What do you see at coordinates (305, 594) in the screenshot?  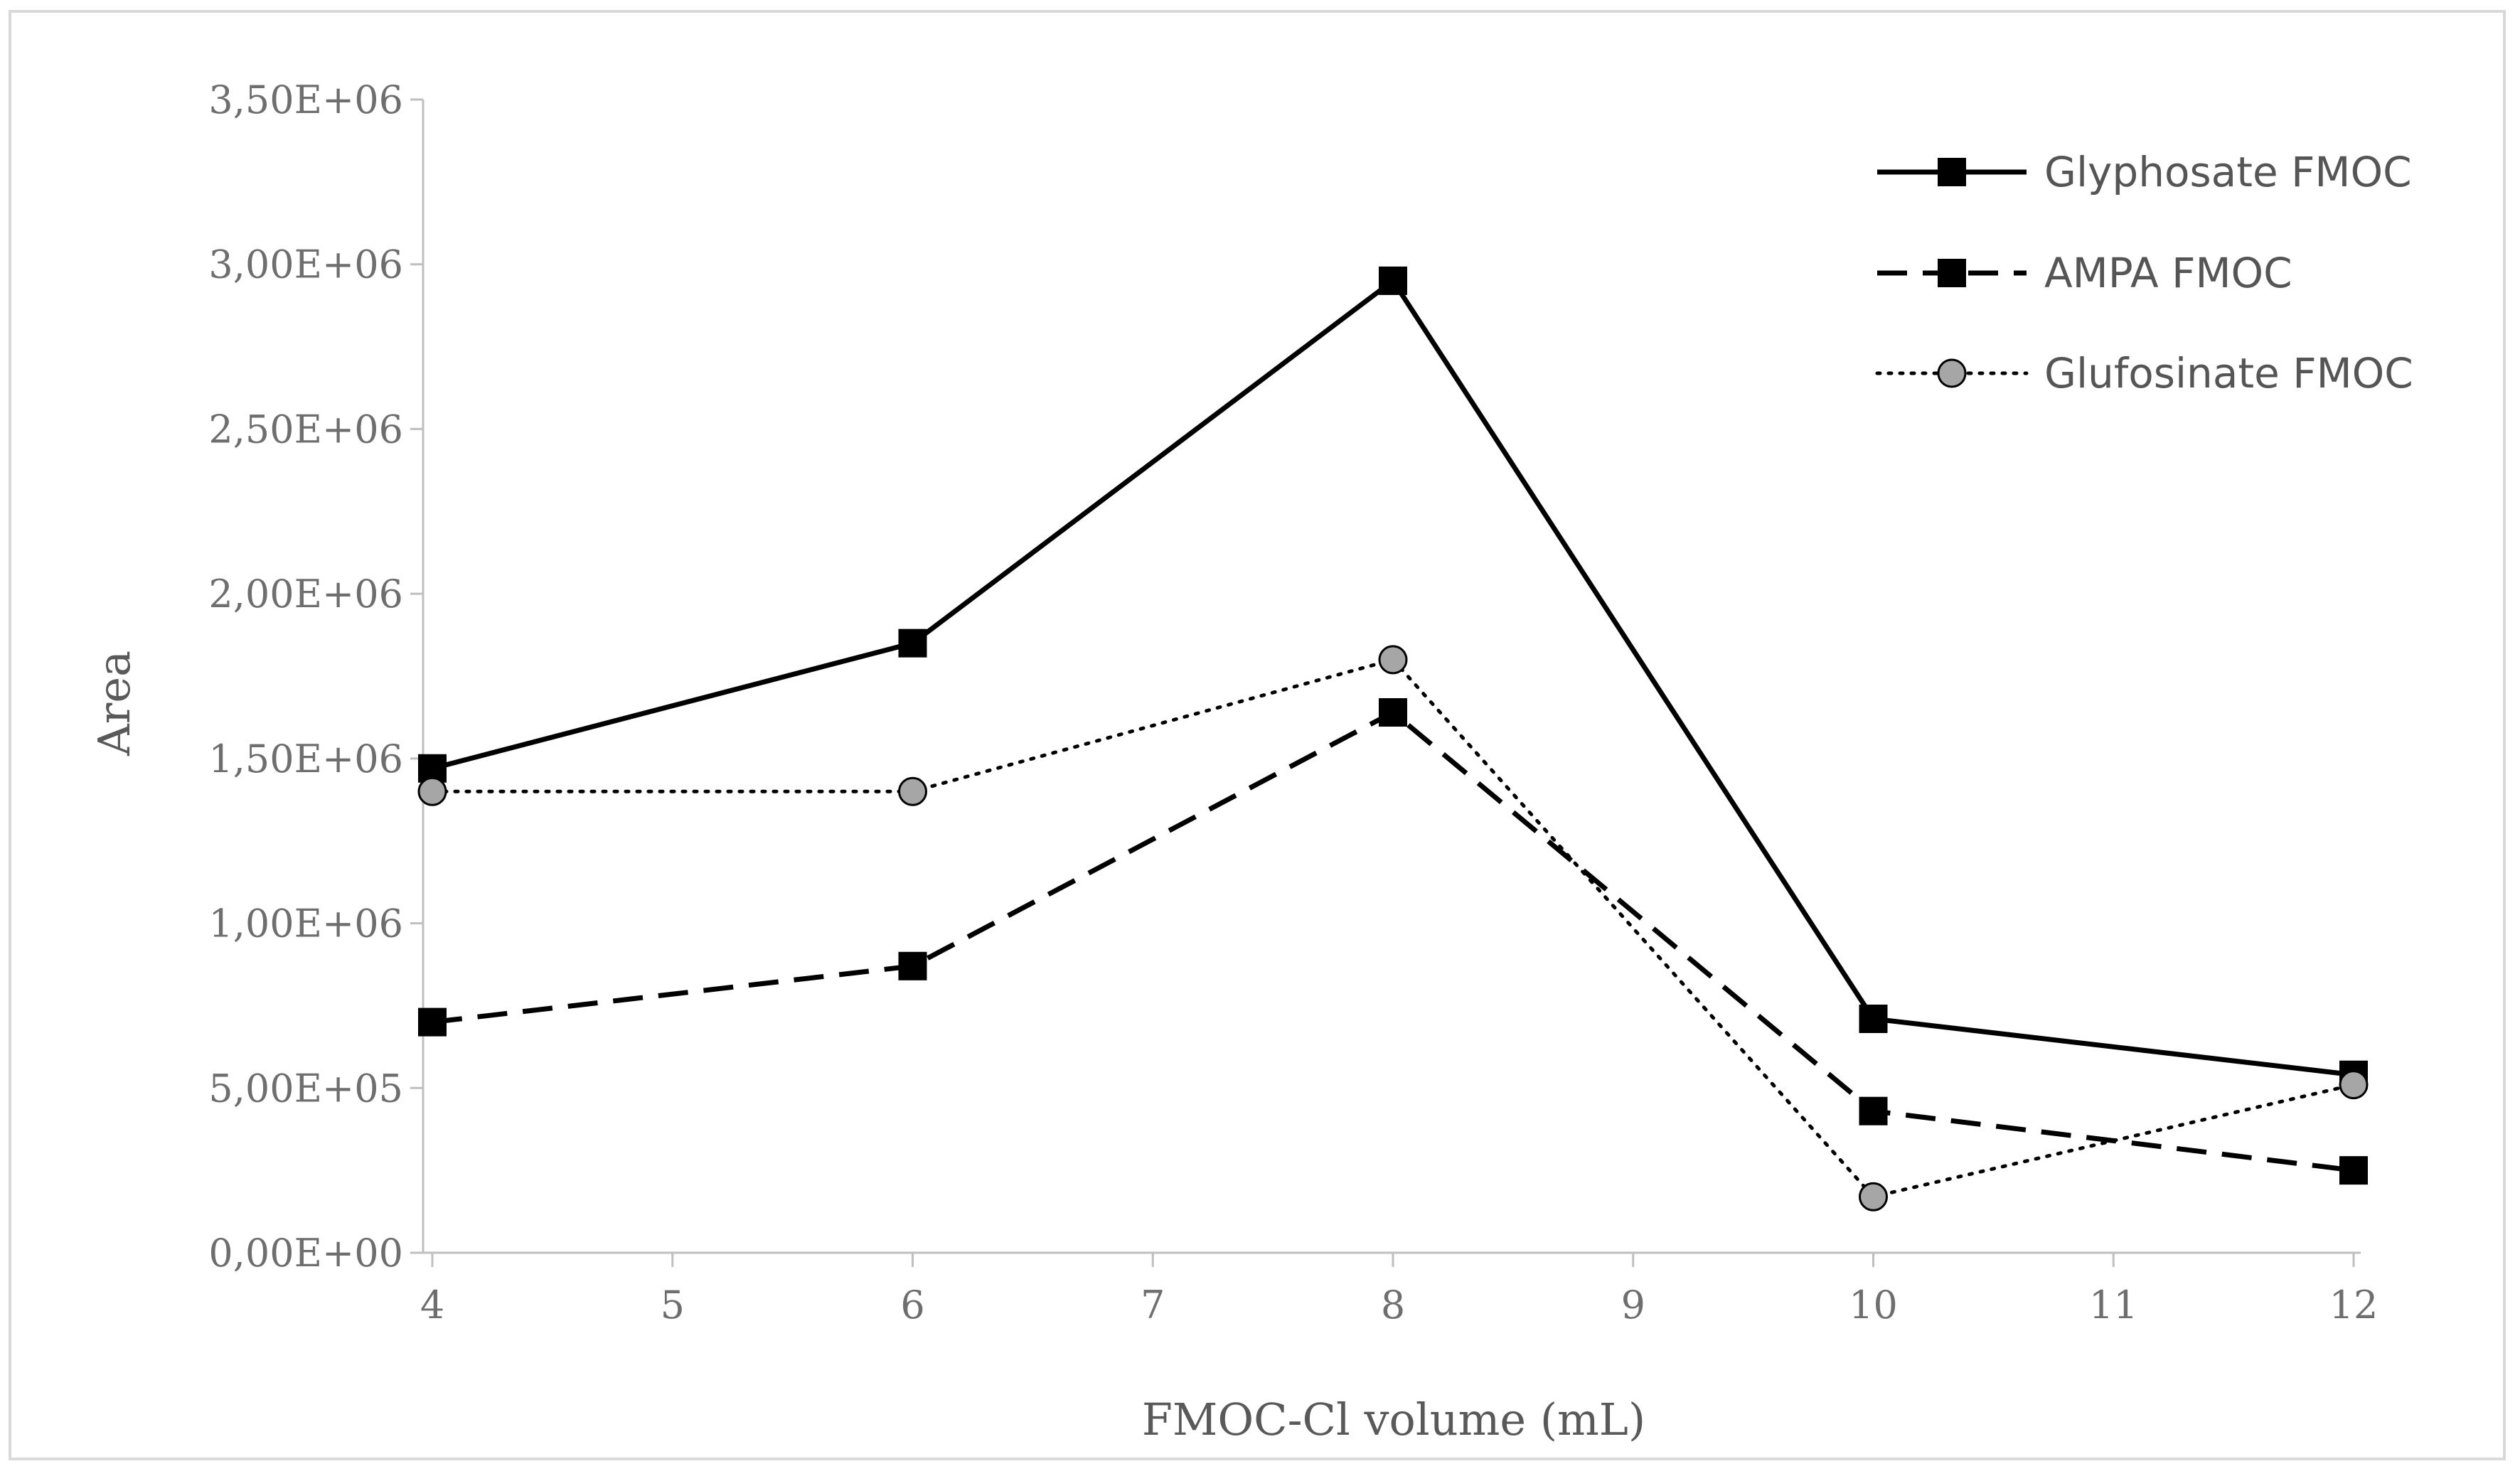 I see `y-tick-label: 2,00E+06` at bounding box center [305, 594].